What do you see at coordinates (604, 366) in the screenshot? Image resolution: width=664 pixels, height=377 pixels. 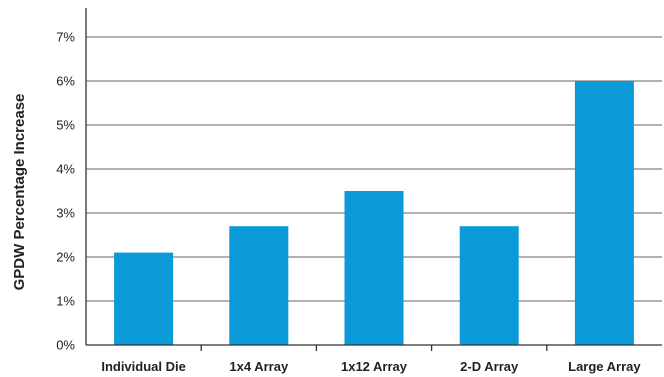 I see `x-tick-label: Large Array` at bounding box center [604, 366].